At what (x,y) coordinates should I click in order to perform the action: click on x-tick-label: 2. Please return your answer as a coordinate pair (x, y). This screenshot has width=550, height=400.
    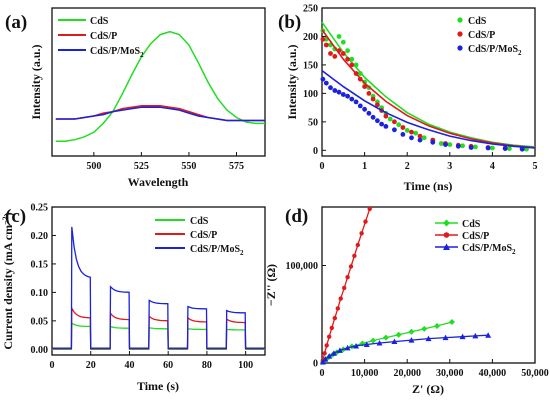
    Looking at the image, I should click on (407, 166).